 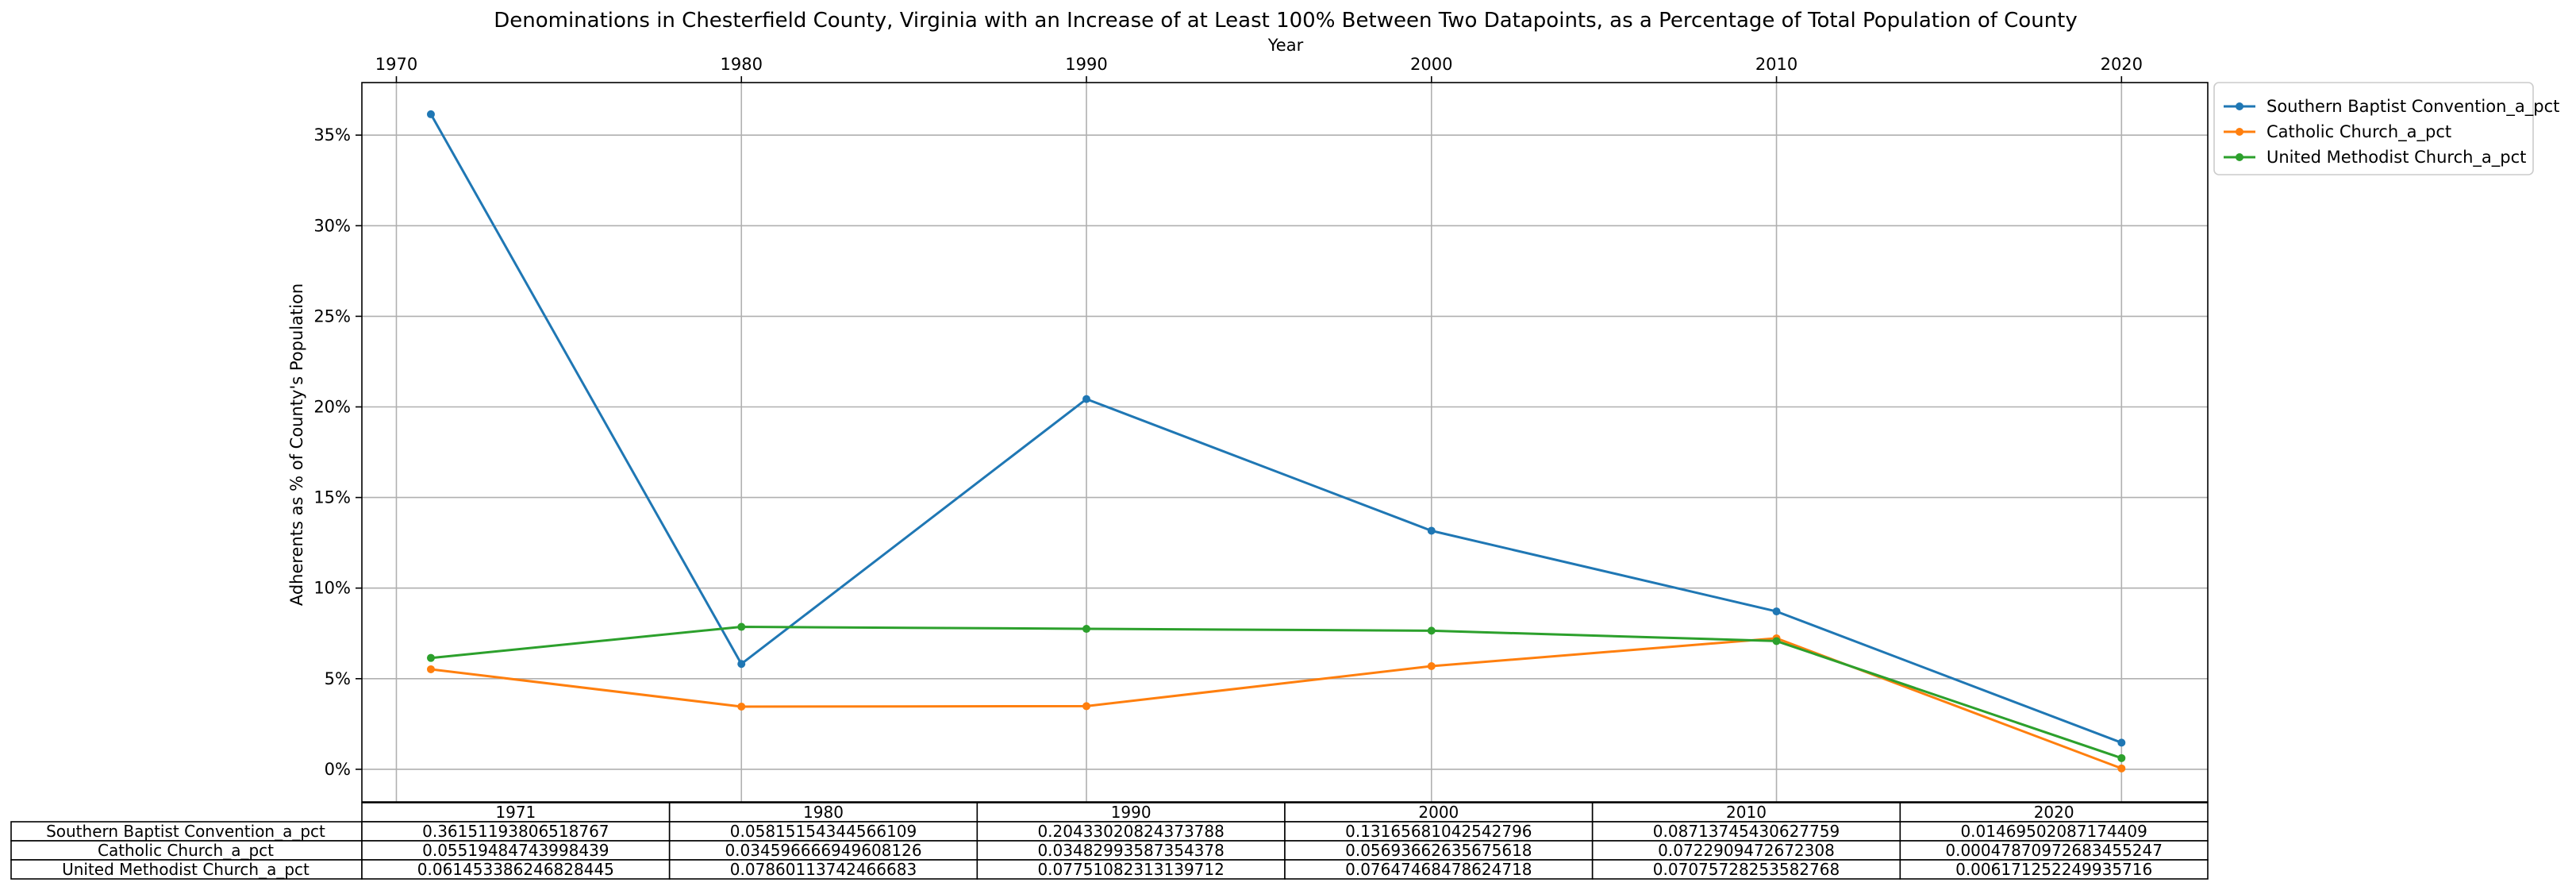 I want to click on x-tick-label: 1970, so click(x=396, y=64).